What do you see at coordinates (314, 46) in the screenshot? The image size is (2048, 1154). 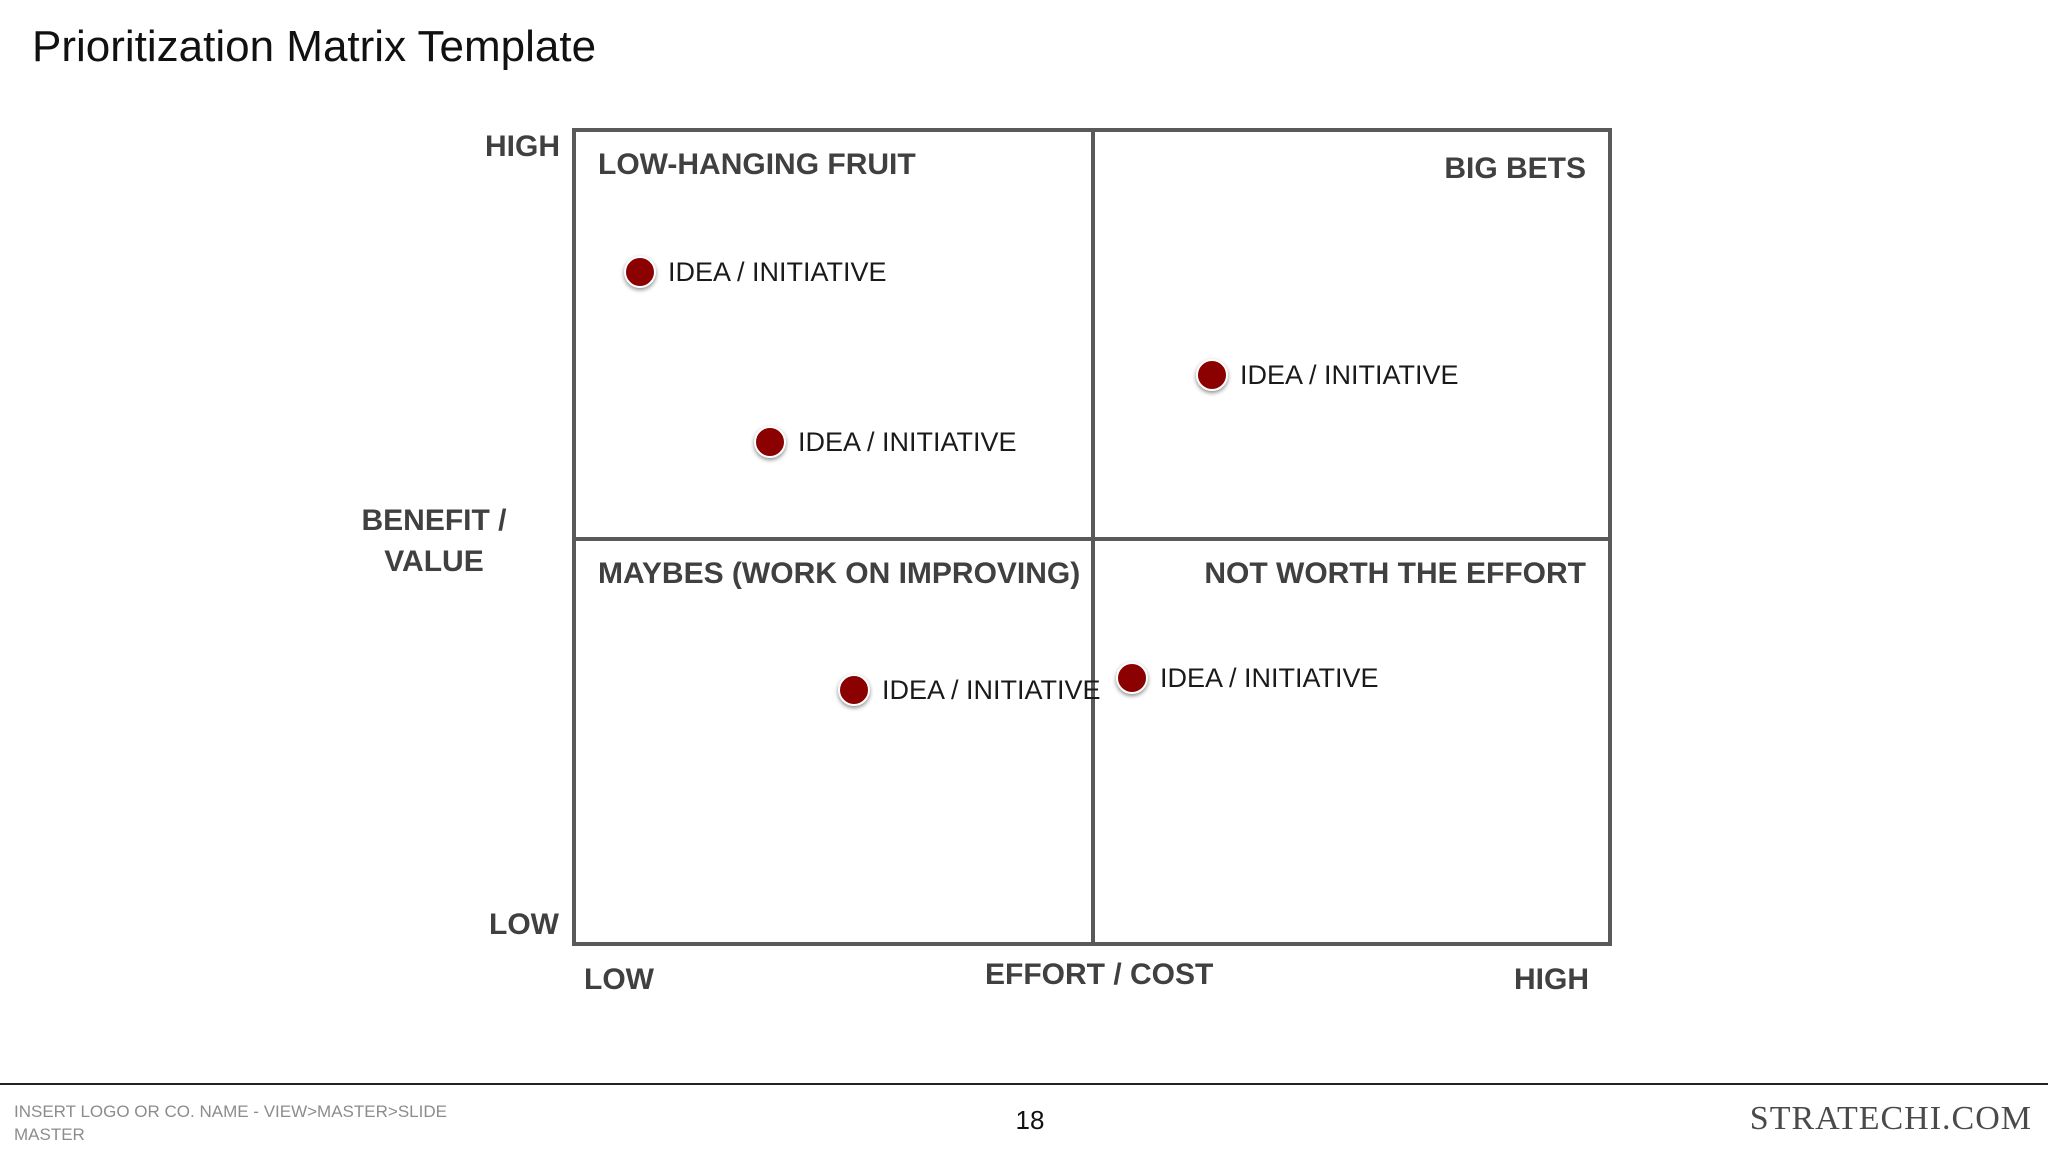 I see `slide-title: Prioritization Matrix Template` at bounding box center [314, 46].